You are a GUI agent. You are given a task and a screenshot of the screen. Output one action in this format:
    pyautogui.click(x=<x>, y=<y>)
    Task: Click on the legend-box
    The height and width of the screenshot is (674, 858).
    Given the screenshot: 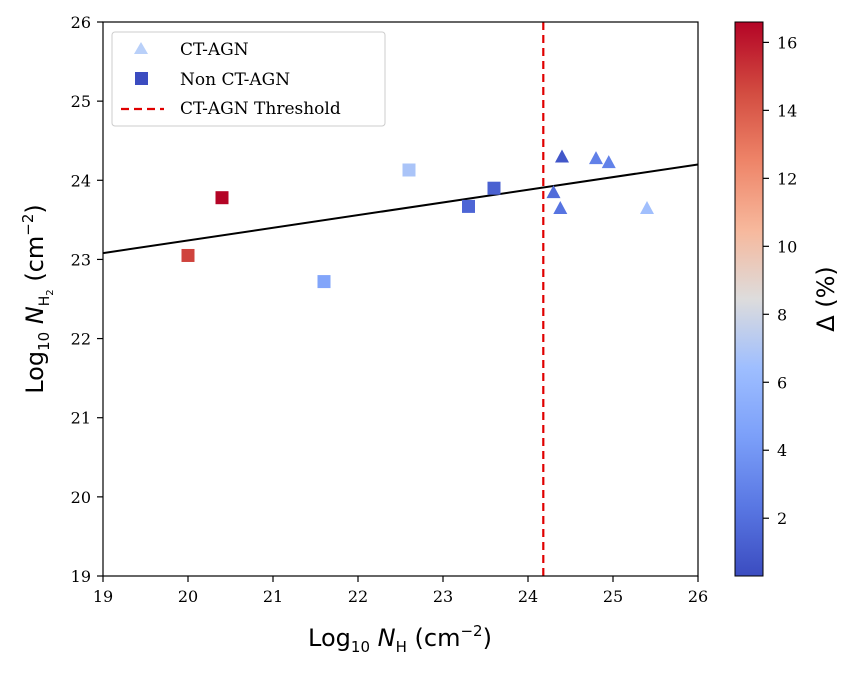 What is the action you would take?
    pyautogui.click(x=248, y=79)
    